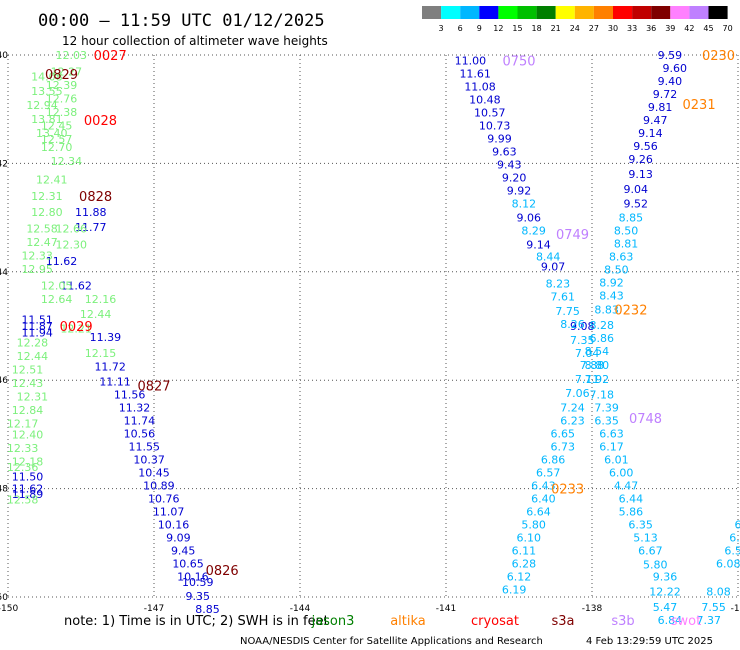 The width and height of the screenshot is (740, 650). What do you see at coordinates (149, 459) in the screenshot?
I see `wave-height-label: 10.37` at bounding box center [149, 459].